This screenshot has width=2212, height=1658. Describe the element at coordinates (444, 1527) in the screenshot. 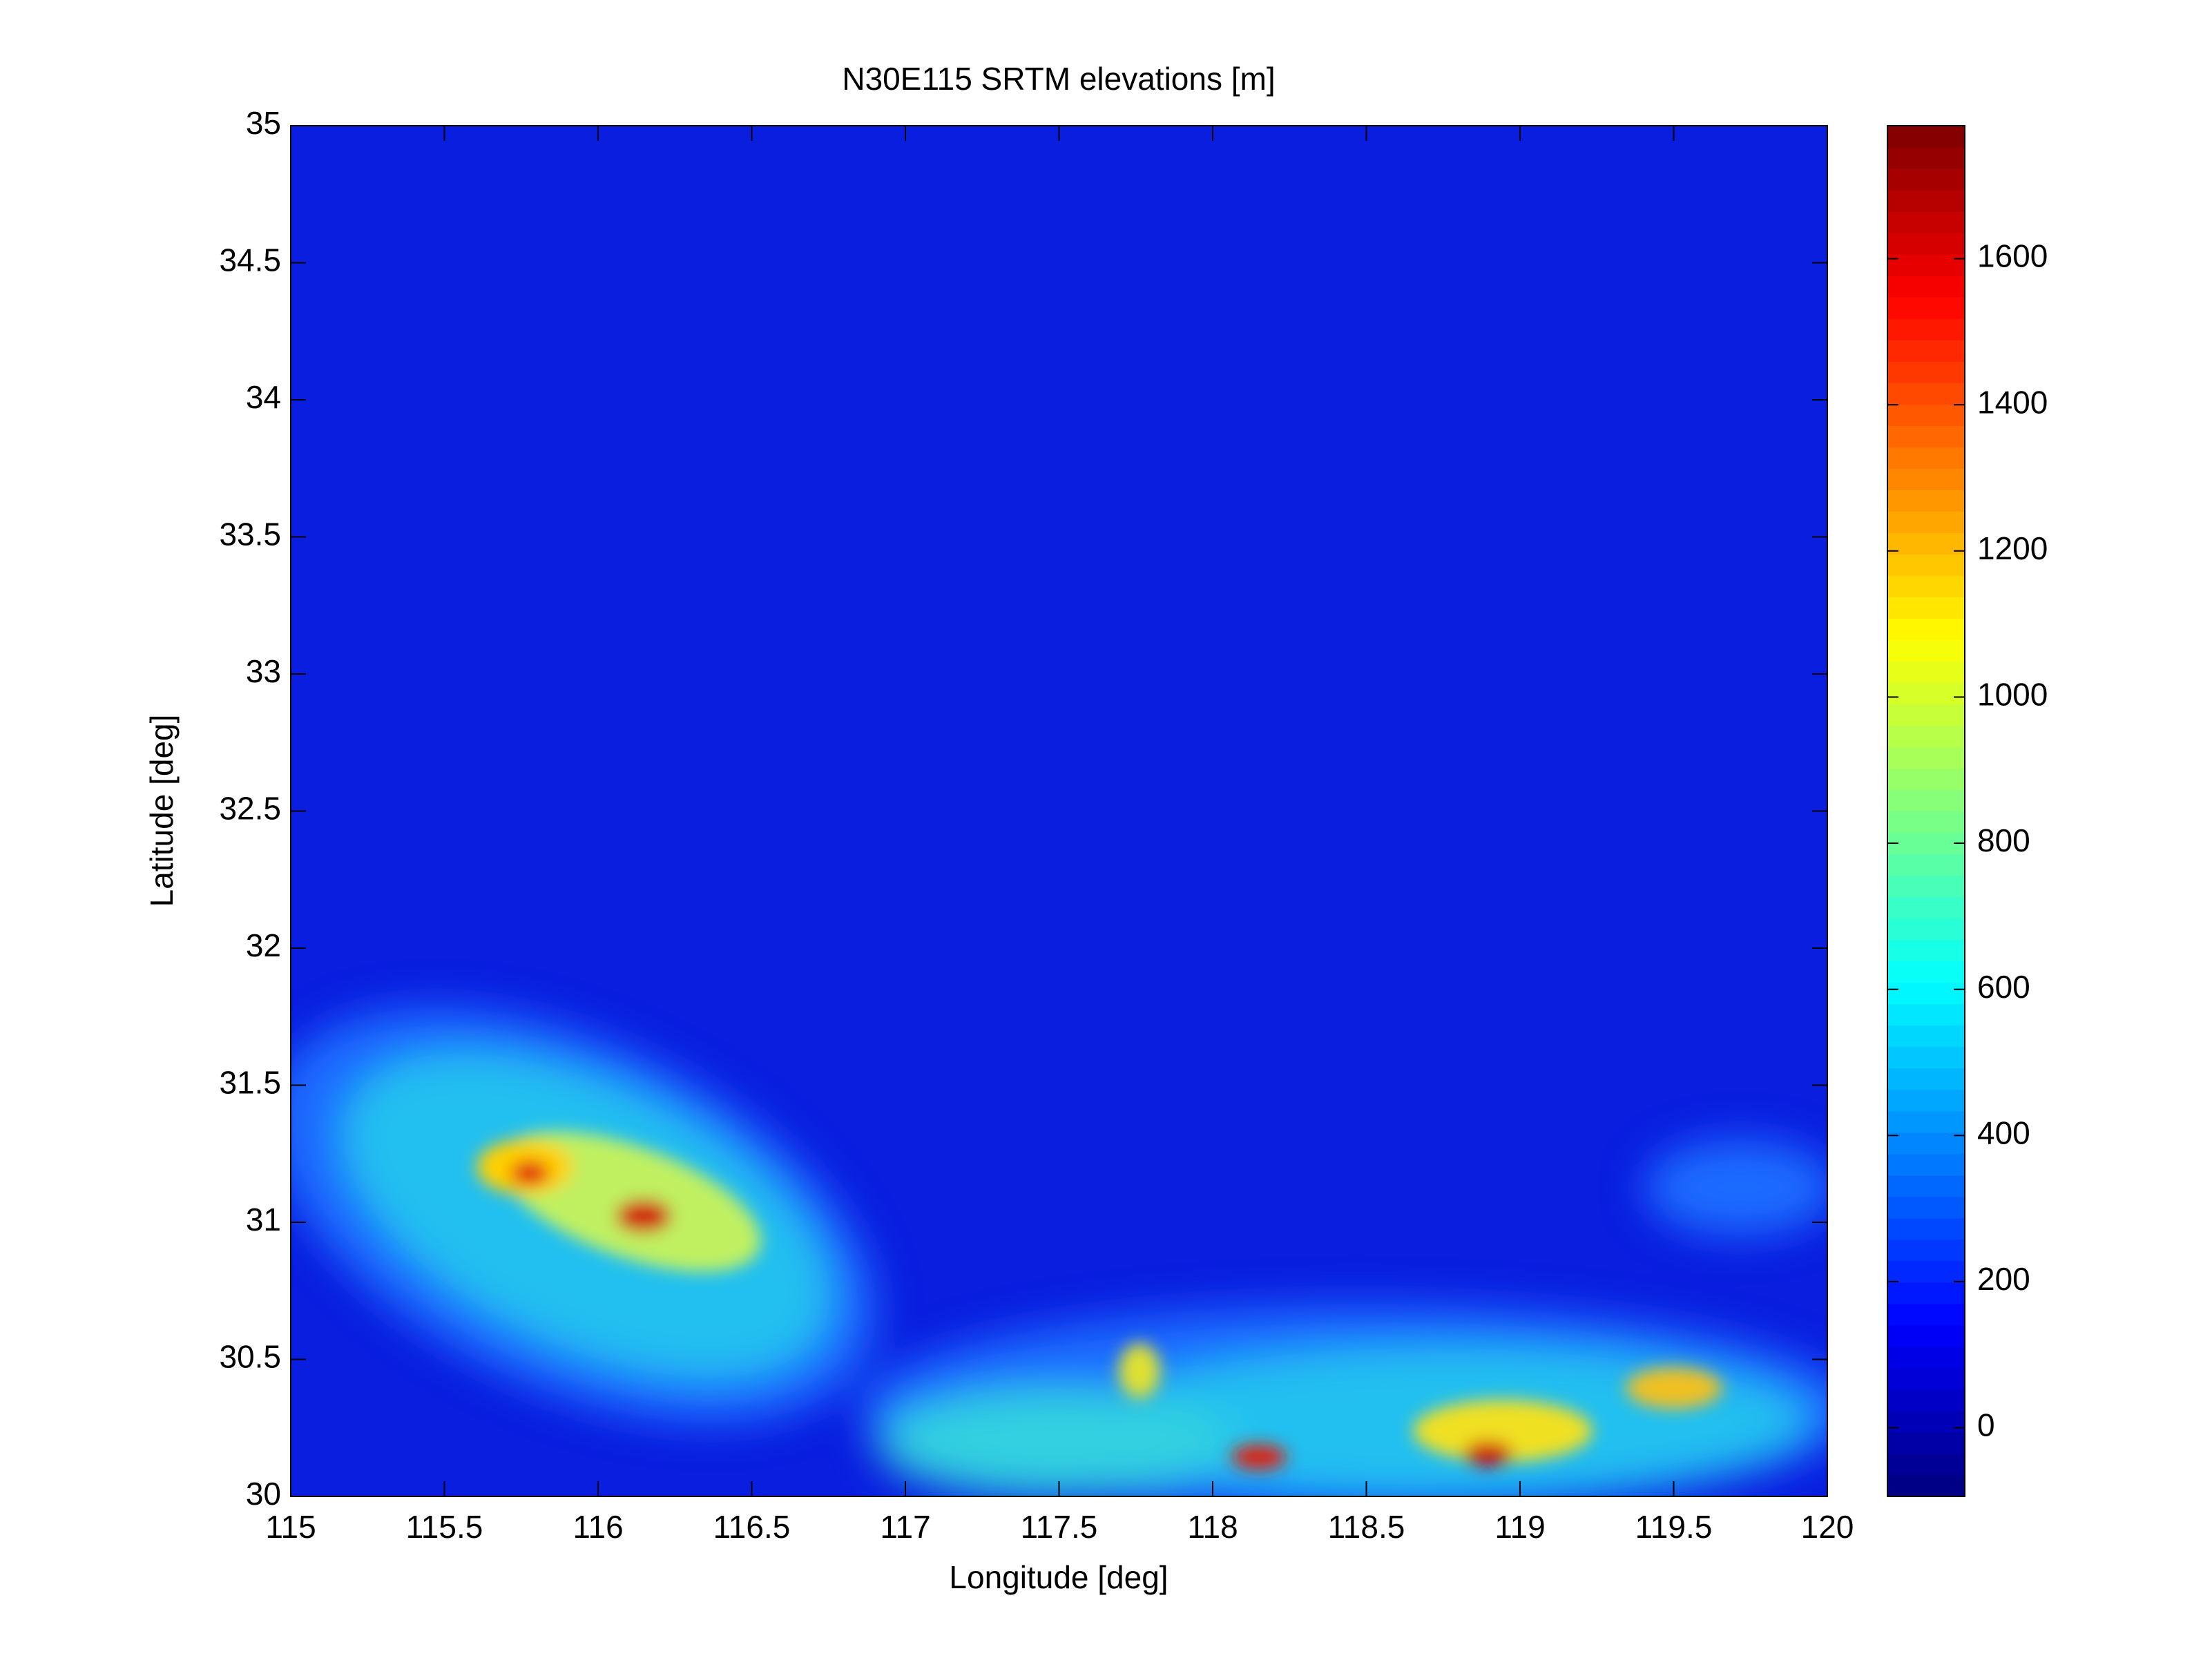

I see `x-tick-label: 115.5` at that location.